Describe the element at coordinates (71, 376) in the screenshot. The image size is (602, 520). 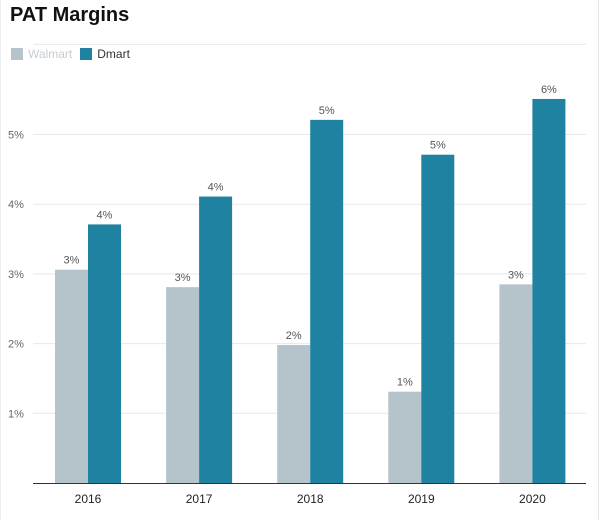
I see `bar-walmart-2016` at that location.